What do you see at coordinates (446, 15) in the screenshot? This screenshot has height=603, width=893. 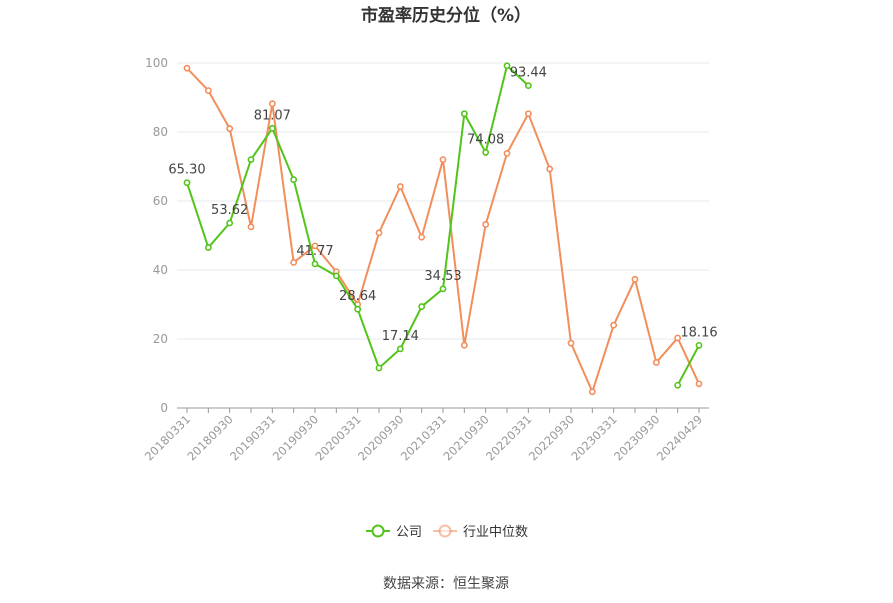 I see `chart-title: 市盈率历史分位（%）` at bounding box center [446, 15].